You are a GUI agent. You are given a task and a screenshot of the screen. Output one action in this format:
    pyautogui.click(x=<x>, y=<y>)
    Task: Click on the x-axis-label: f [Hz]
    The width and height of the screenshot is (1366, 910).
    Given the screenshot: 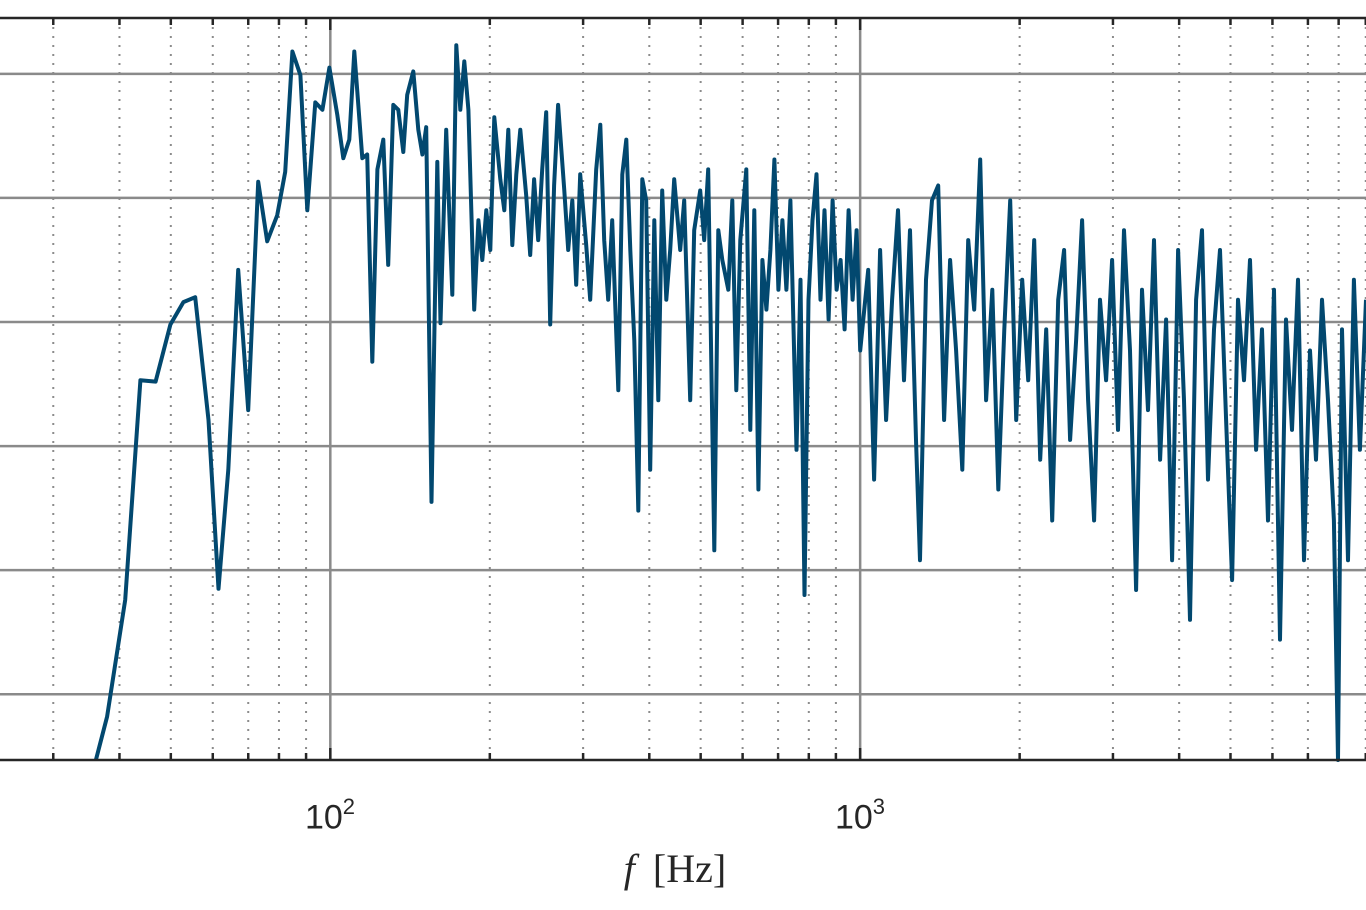 What is the action you would take?
    pyautogui.click(x=675, y=868)
    